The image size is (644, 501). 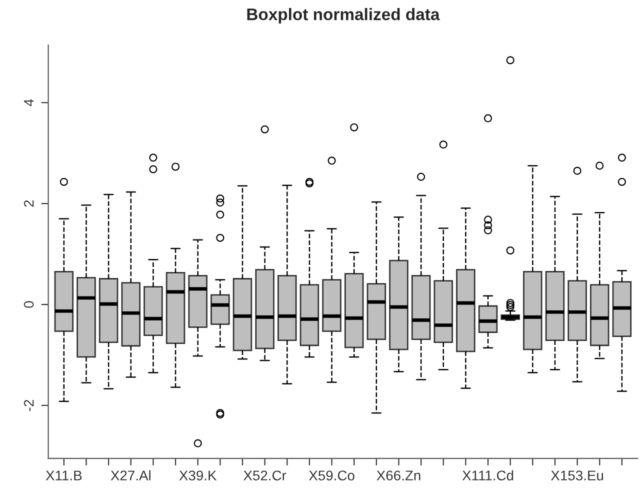 What do you see at coordinates (29, 203) in the screenshot?
I see `y-tick-label: 2` at bounding box center [29, 203].